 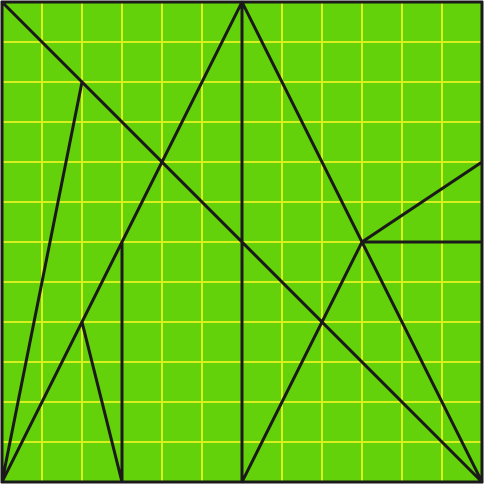 I want to click on segment-small-wedge, so click(x=102, y=402).